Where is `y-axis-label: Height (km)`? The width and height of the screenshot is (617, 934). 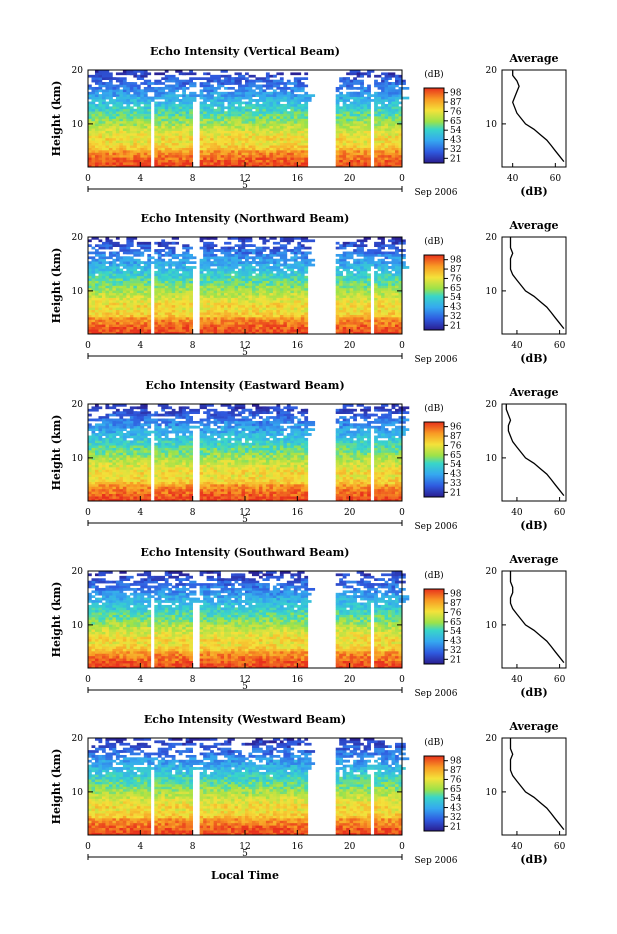
y-axis-label: Height (km) is located at coordinates (56, 119).